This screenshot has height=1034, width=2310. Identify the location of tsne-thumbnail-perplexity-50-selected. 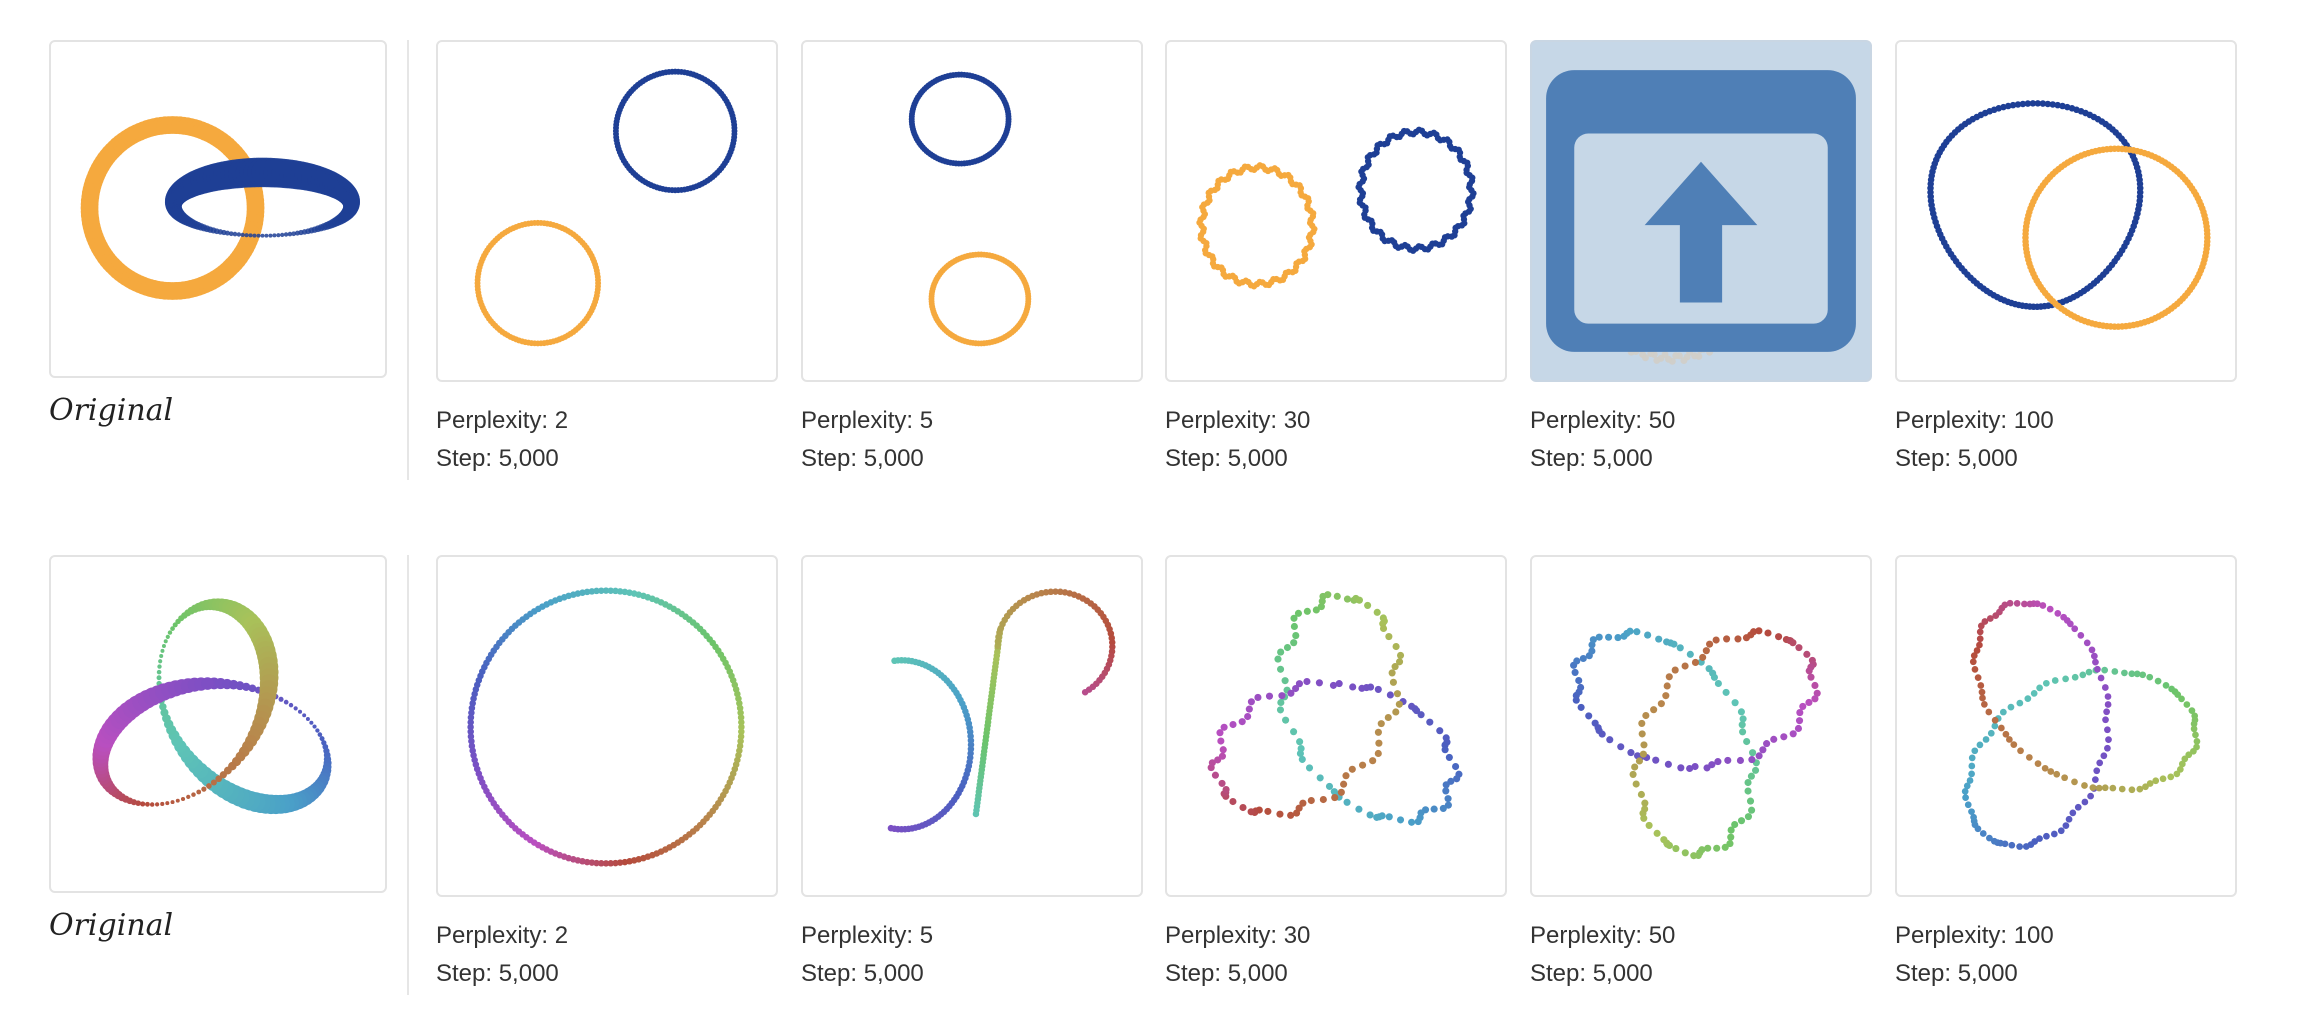
(1701, 211).